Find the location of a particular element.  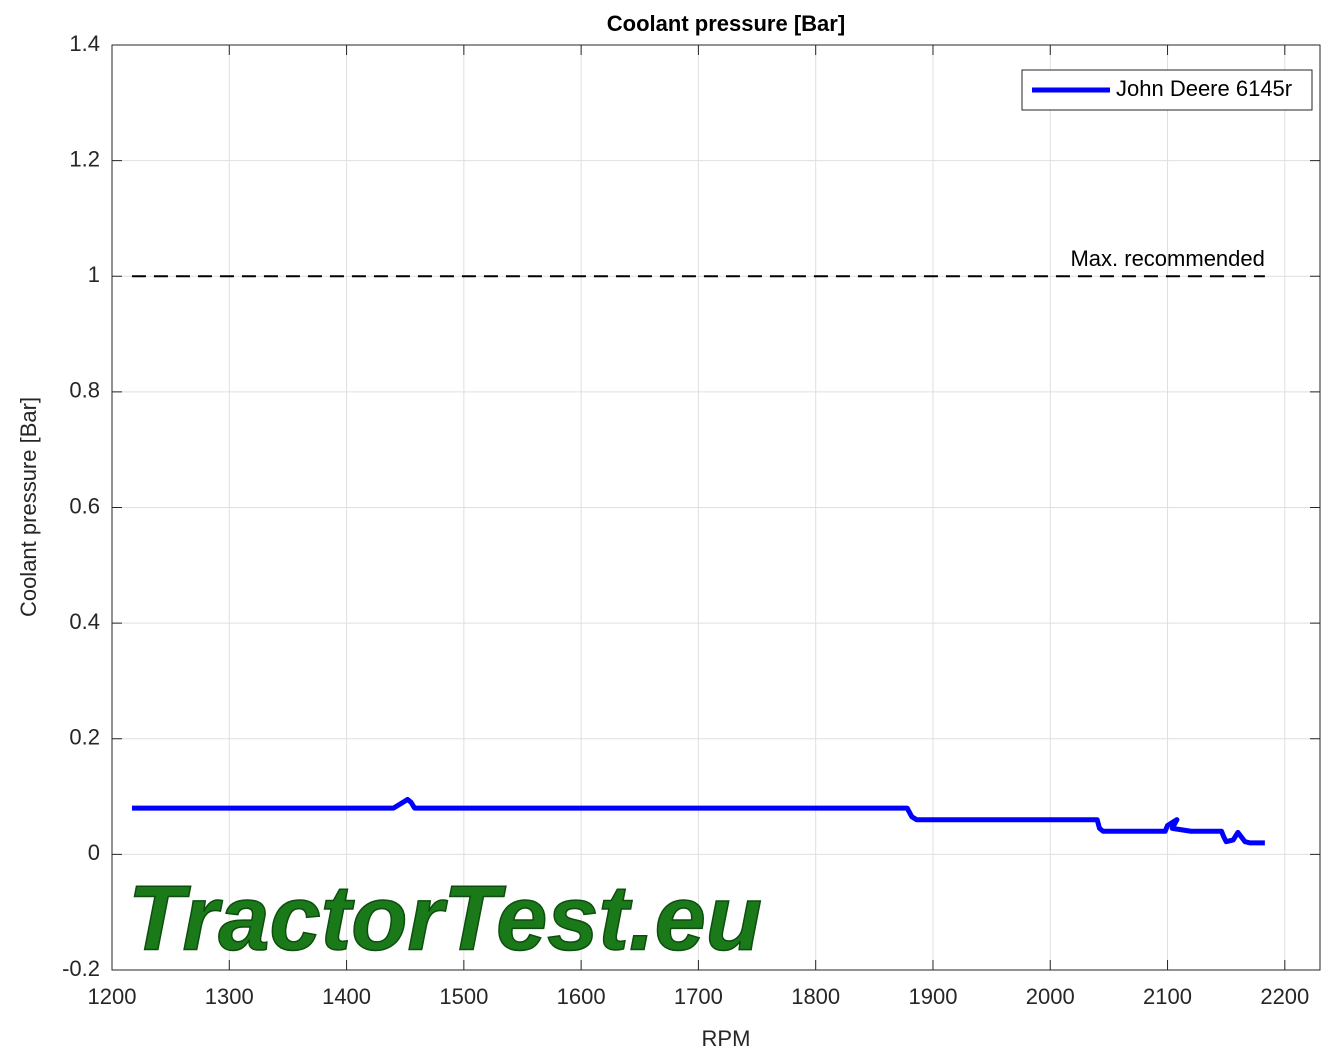

legend-label: John Deere 6145r is located at coordinates (1204, 88).